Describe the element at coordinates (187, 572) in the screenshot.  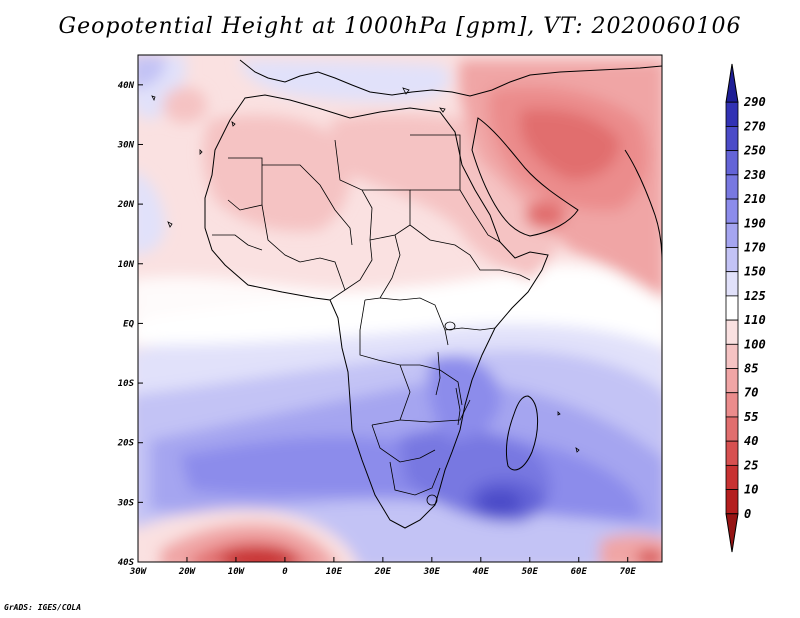
I see `x-tick-label: 20W` at that location.